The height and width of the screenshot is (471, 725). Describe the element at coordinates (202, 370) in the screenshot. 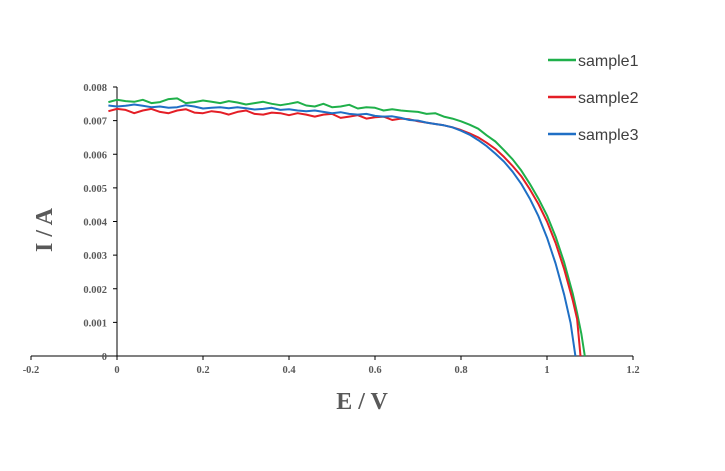

I see `x-tick-label: 0.2` at that location.